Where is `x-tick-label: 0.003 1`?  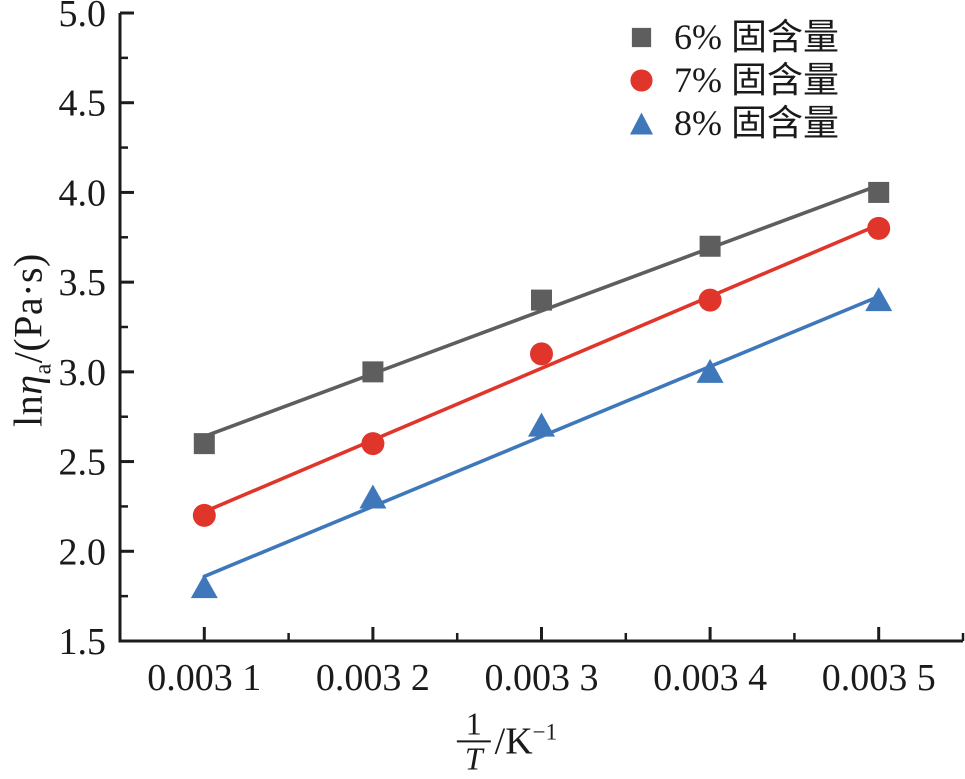 x-tick-label: 0.003 1 is located at coordinates (204, 678).